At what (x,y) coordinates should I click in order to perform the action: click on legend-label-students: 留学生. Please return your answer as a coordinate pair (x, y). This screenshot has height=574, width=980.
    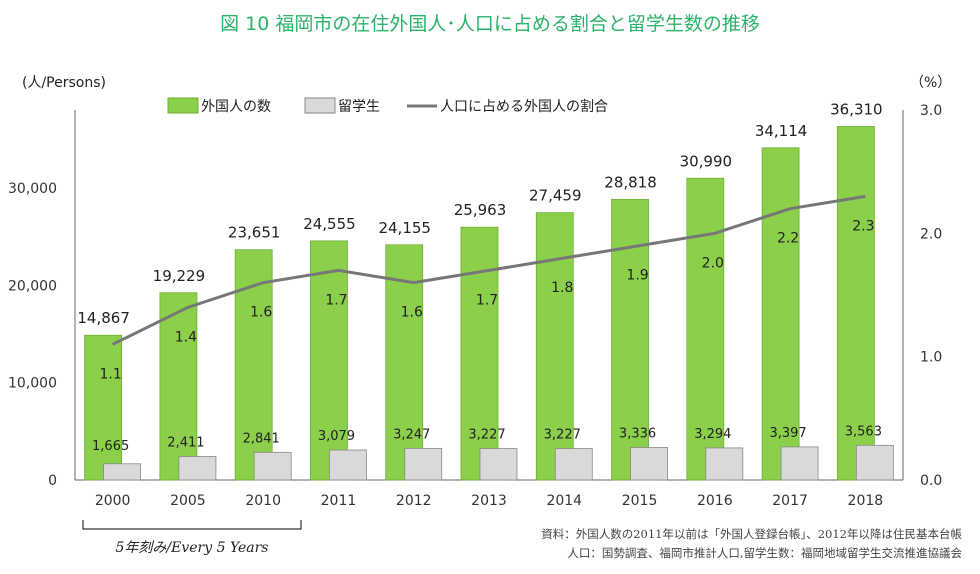
    Looking at the image, I should click on (359, 107).